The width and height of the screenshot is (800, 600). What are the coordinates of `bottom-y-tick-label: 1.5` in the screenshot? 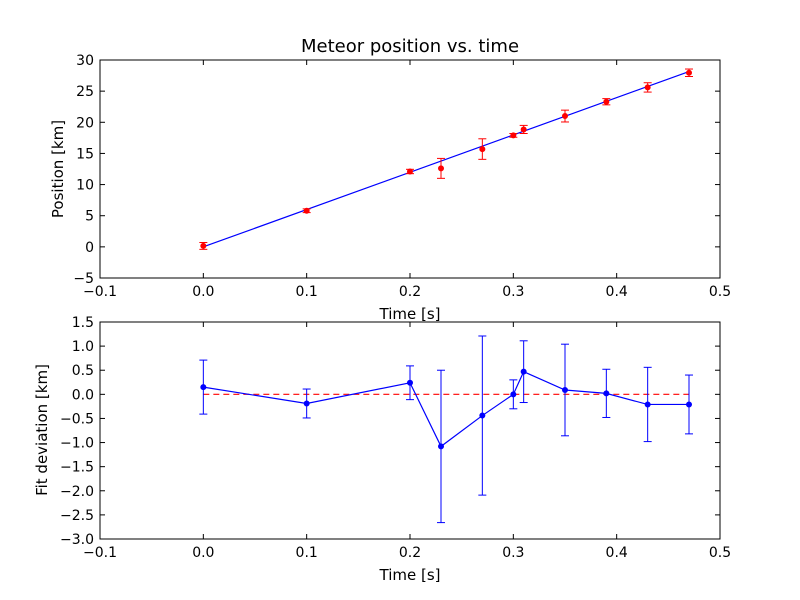 It's located at (83, 323).